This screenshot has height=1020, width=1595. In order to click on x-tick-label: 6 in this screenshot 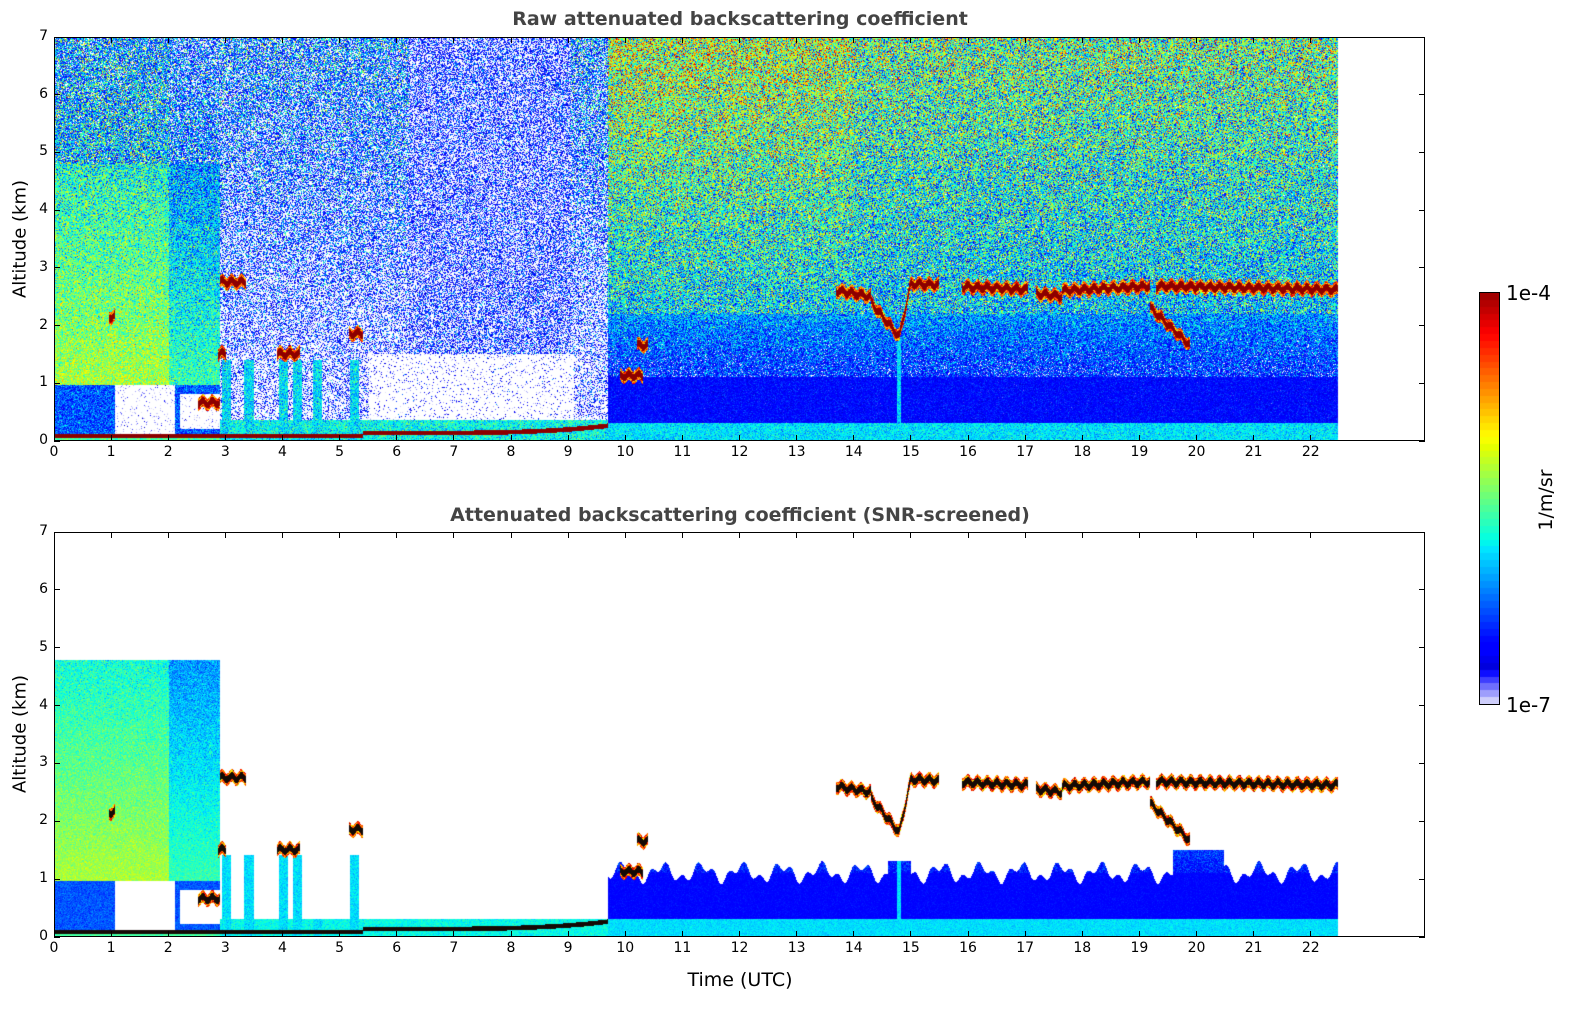, I will do `click(397, 948)`.